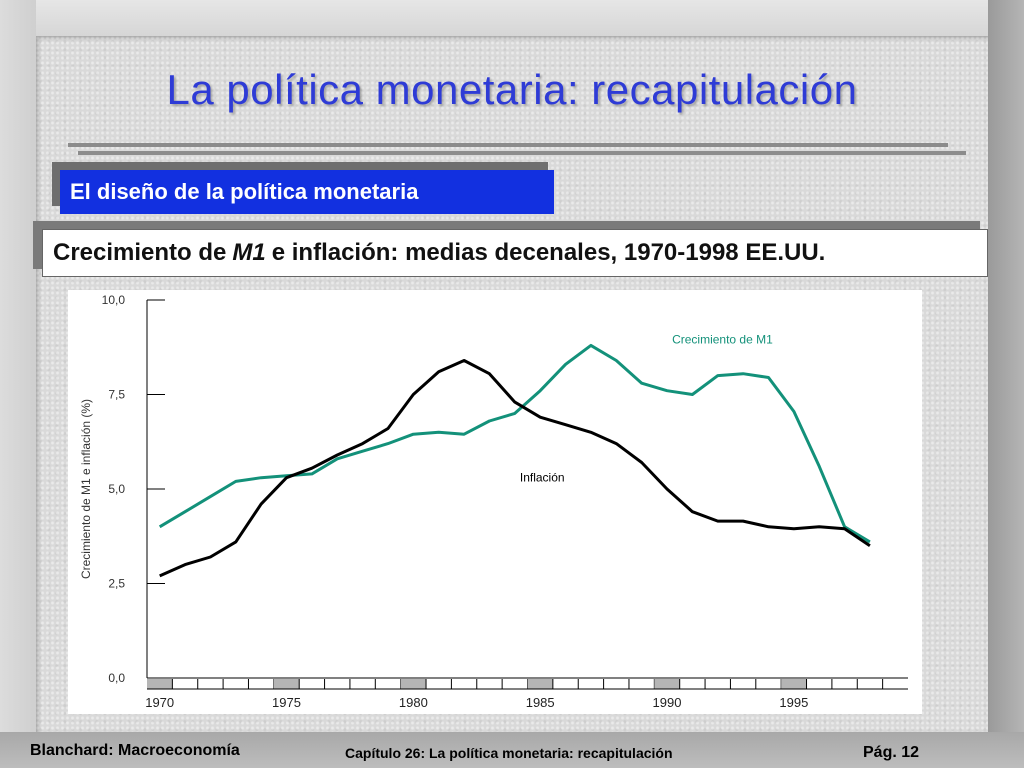  Describe the element at coordinates (891, 752) in the screenshot. I see `footer-page: Pág. 12` at that location.